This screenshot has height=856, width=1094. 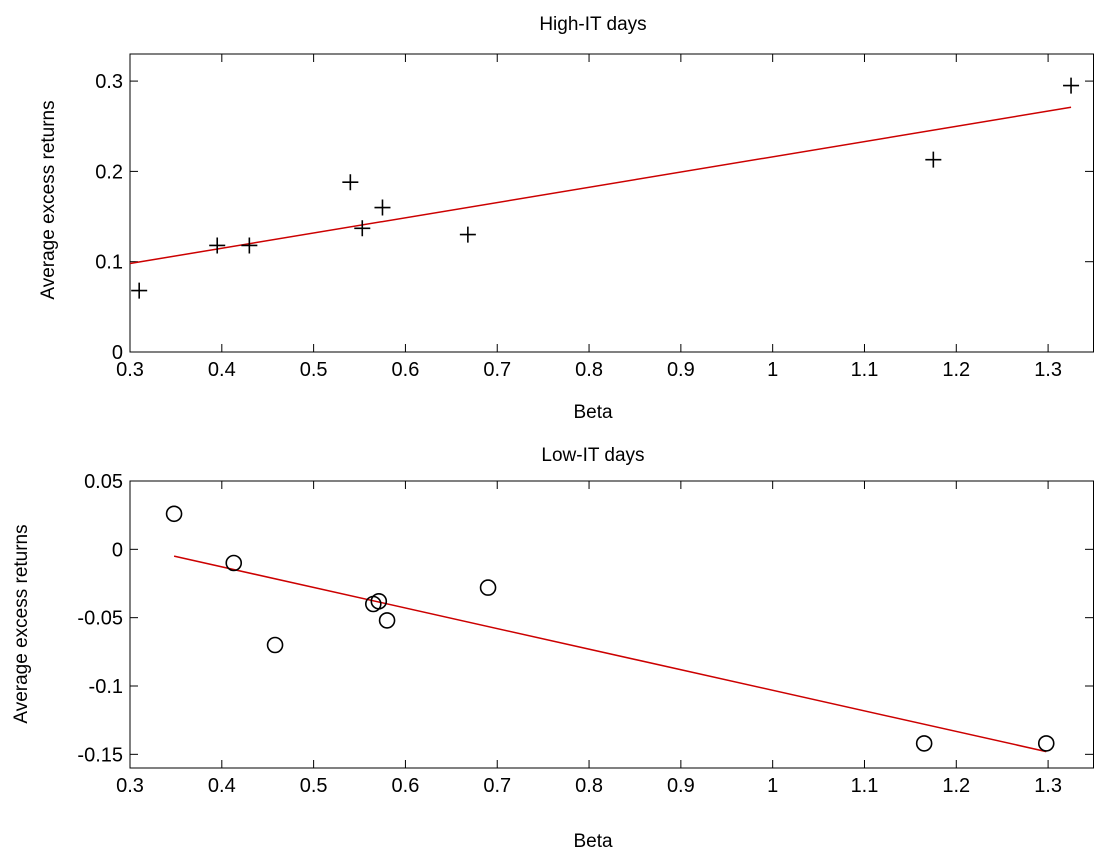 I want to click on y-tick-label: 0.2, so click(x=109, y=172).